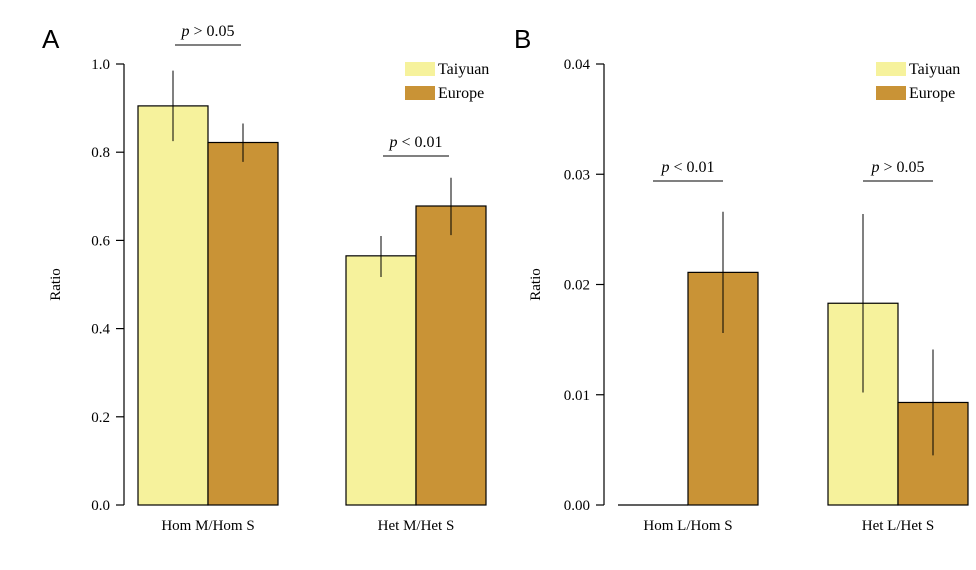 The width and height of the screenshot is (976, 570). I want to click on panel-b-significance-label: p < 0.01, so click(687, 167).